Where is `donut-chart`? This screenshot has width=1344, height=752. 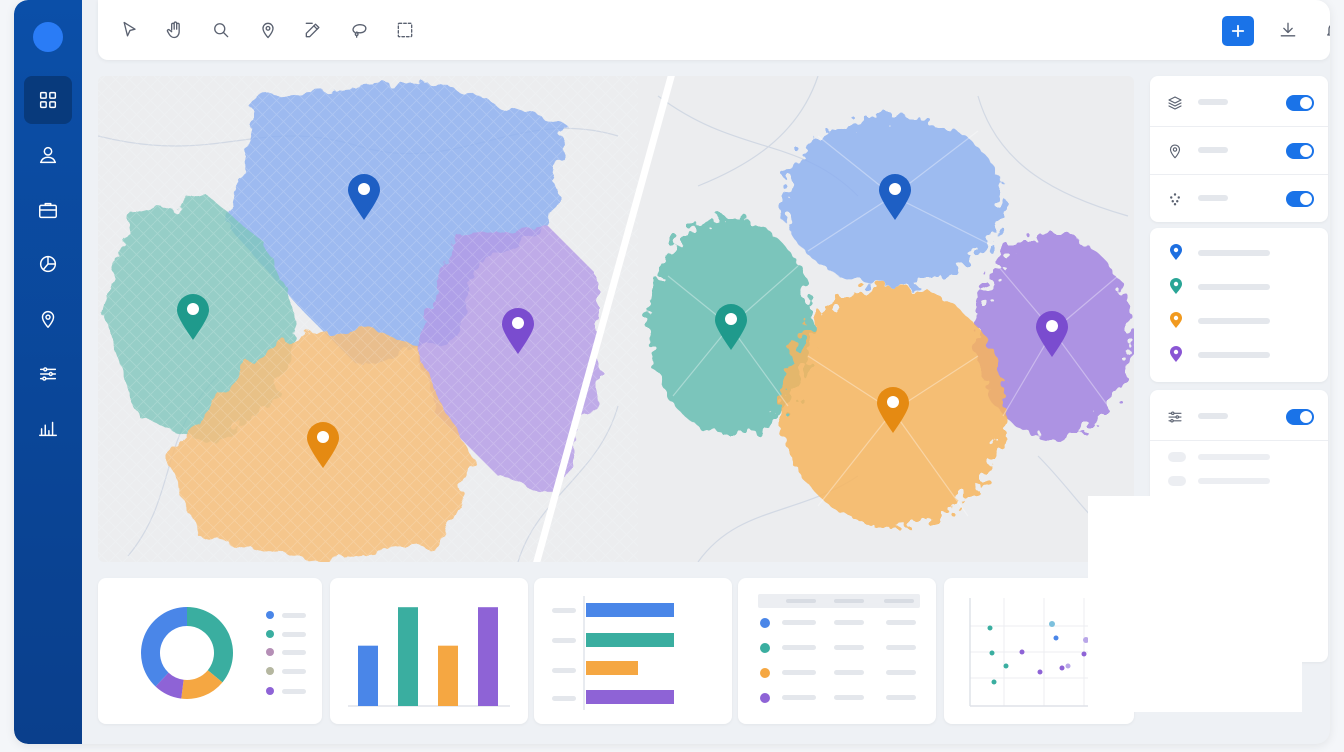
donut-chart is located at coordinates (223, 653).